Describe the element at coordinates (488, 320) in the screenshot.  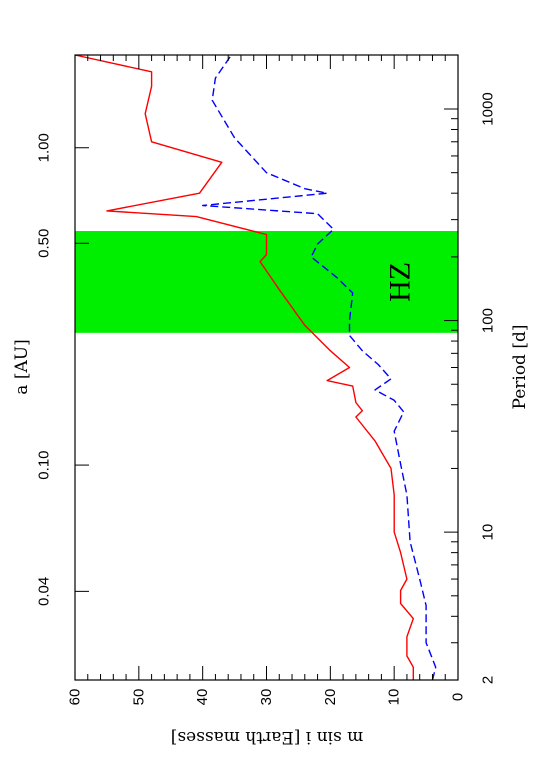
I see `period-tick-label: 100` at that location.